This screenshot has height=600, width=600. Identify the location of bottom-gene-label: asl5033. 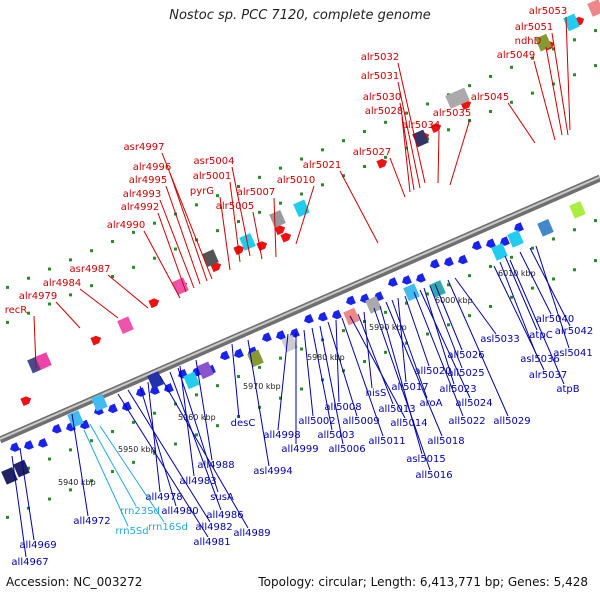
(500, 339).